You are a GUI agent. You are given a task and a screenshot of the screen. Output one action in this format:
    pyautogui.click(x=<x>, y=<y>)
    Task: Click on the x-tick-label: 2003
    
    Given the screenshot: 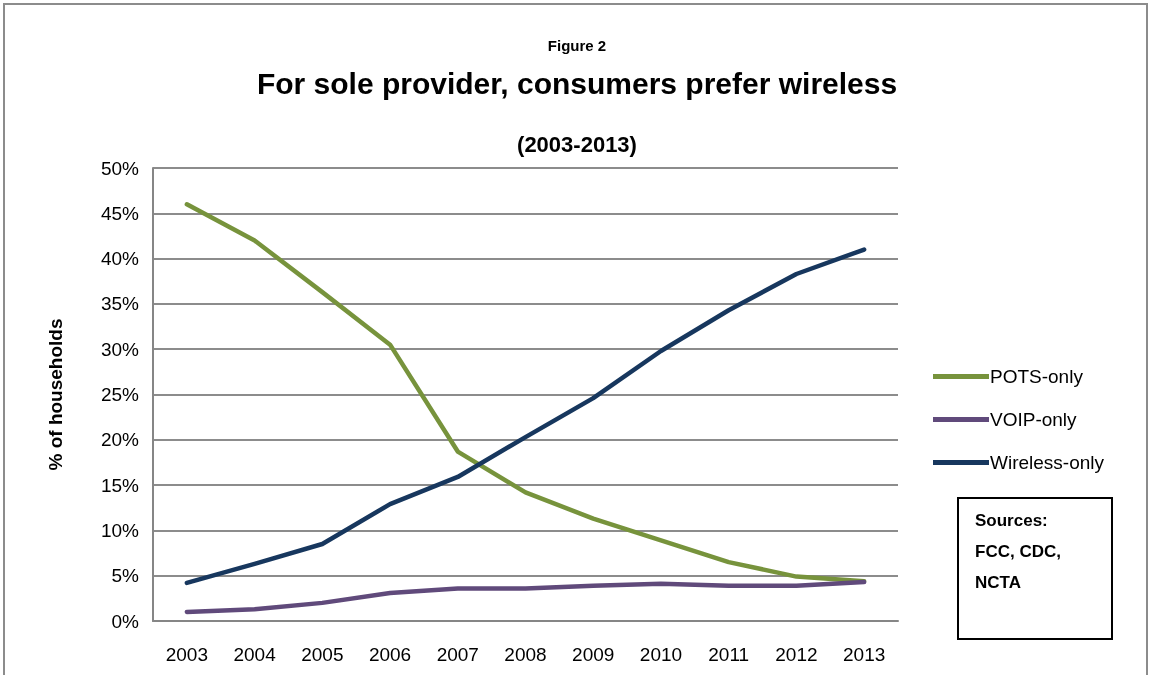 What is the action you would take?
    pyautogui.click(x=186, y=654)
    